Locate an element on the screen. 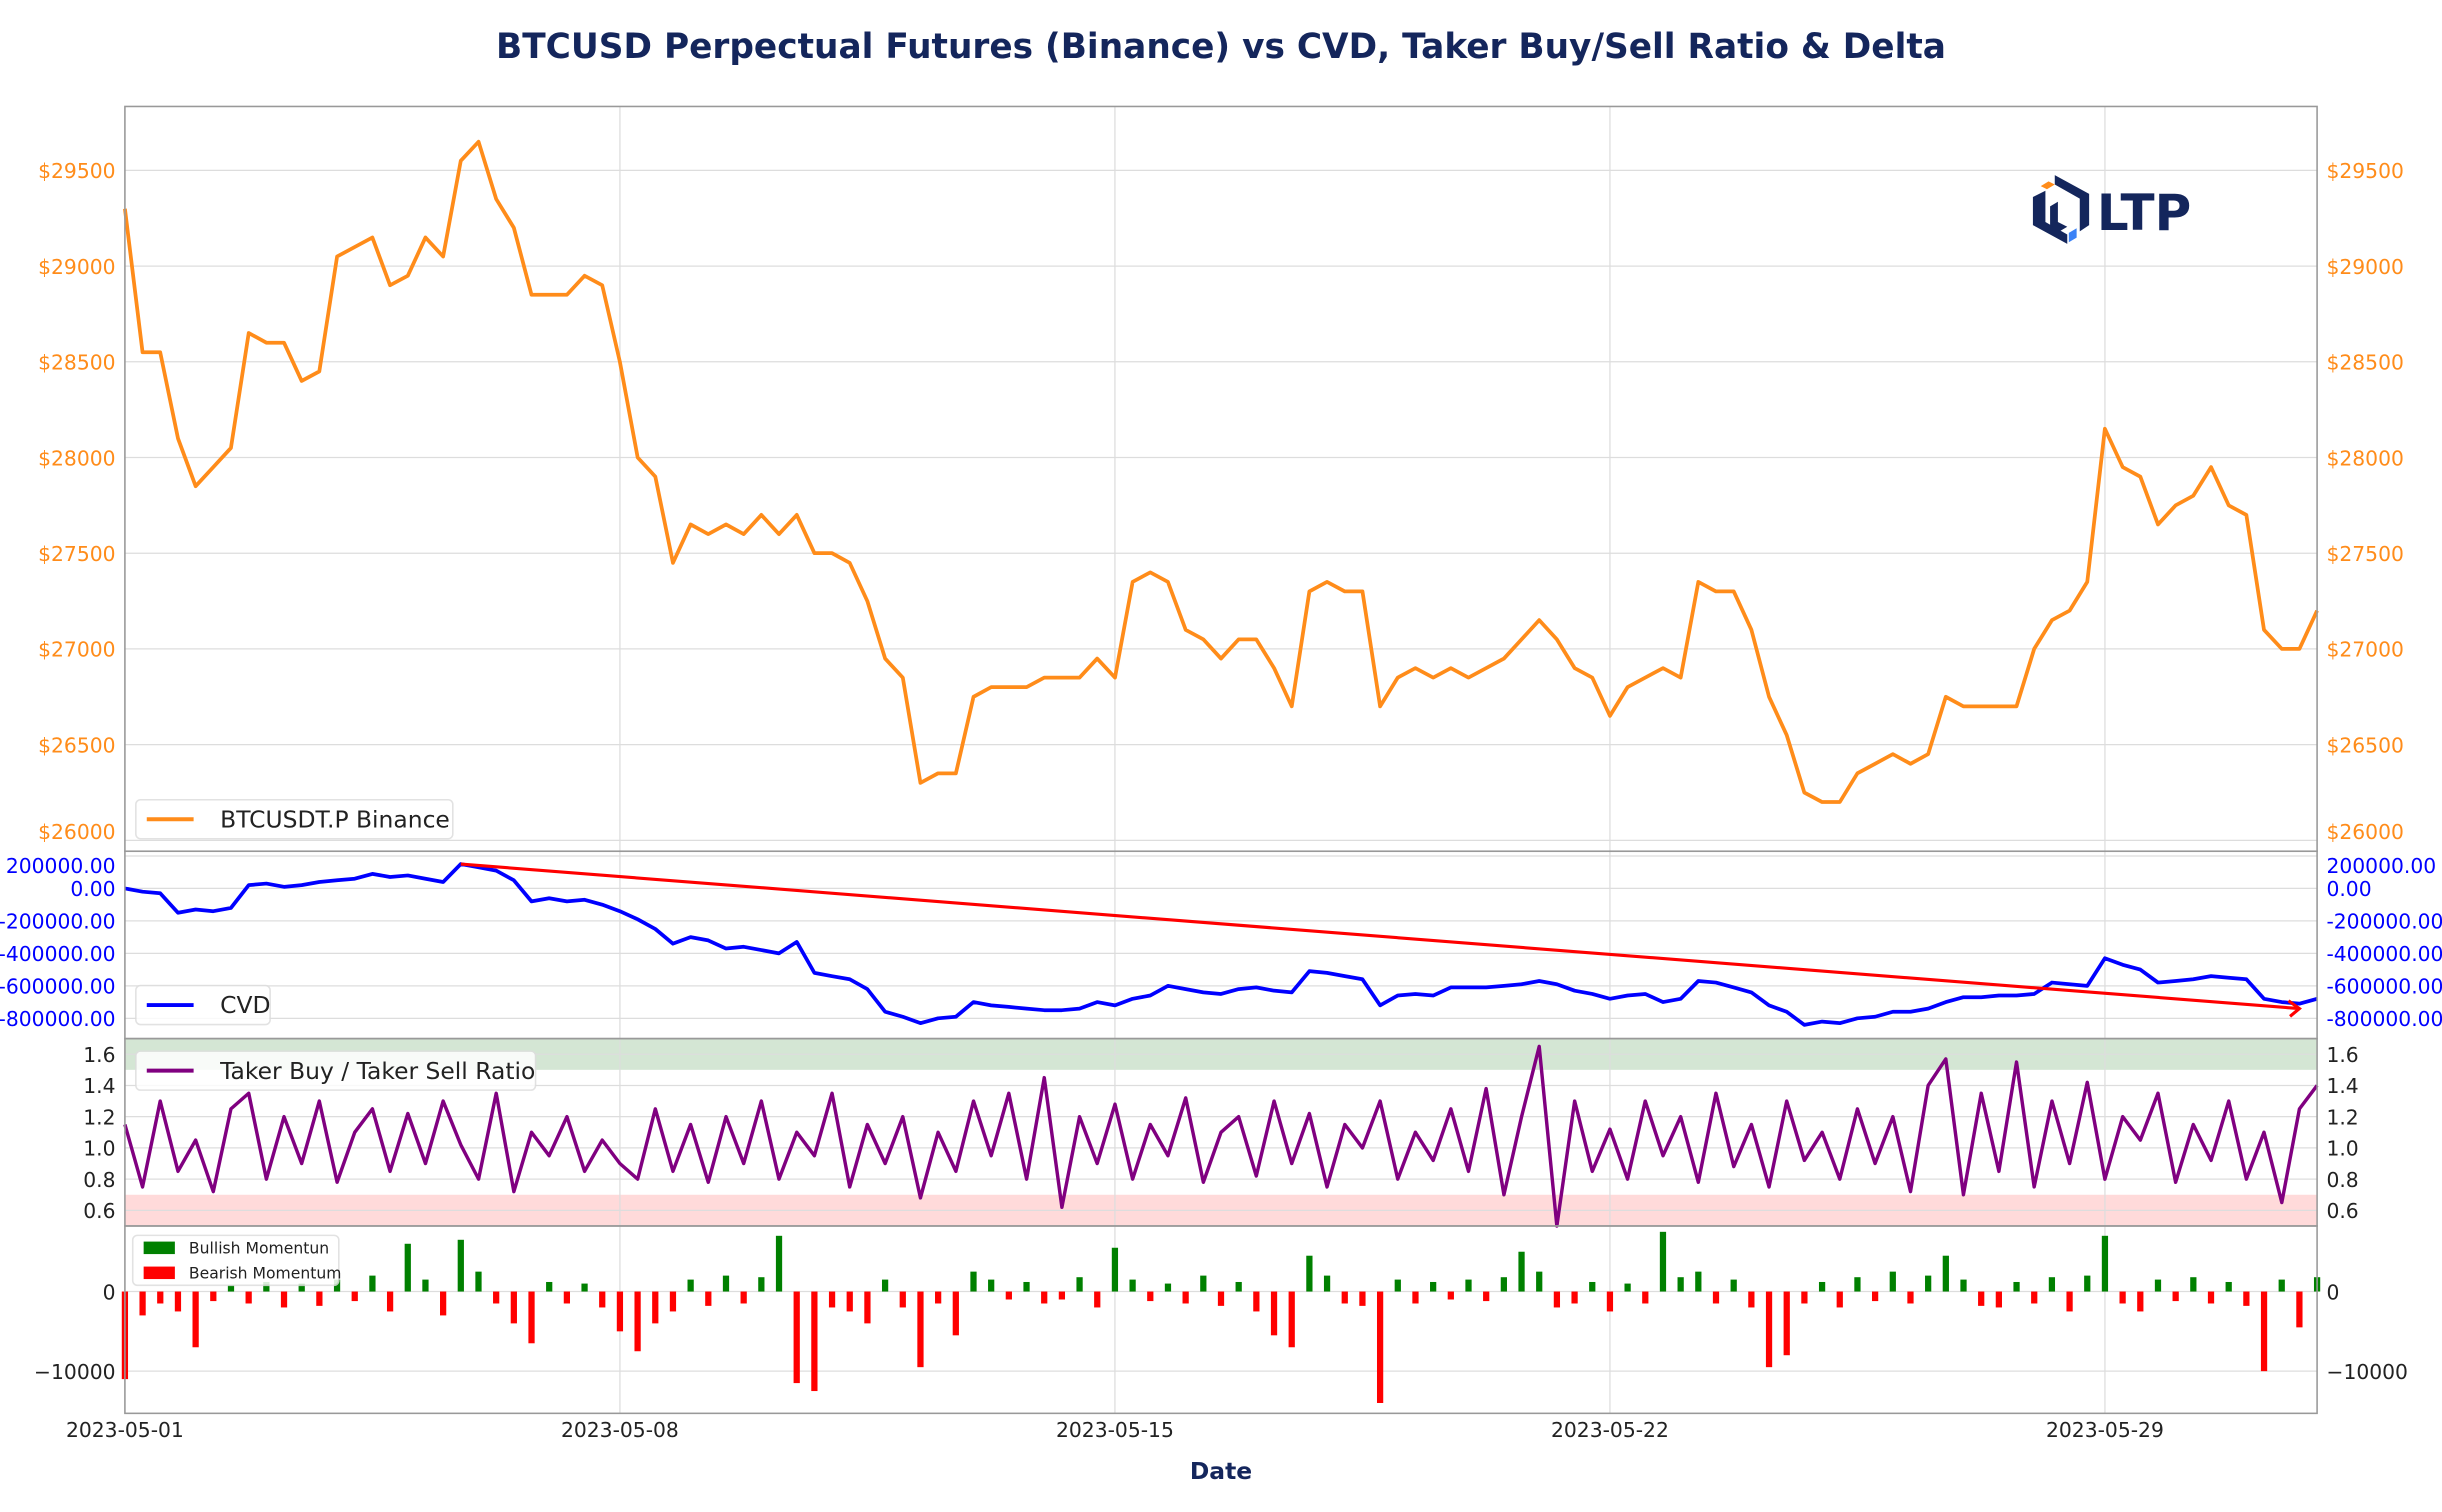 The height and width of the screenshot is (1512, 2442). trendline-arrowhead is located at coordinates (2294, 1008).